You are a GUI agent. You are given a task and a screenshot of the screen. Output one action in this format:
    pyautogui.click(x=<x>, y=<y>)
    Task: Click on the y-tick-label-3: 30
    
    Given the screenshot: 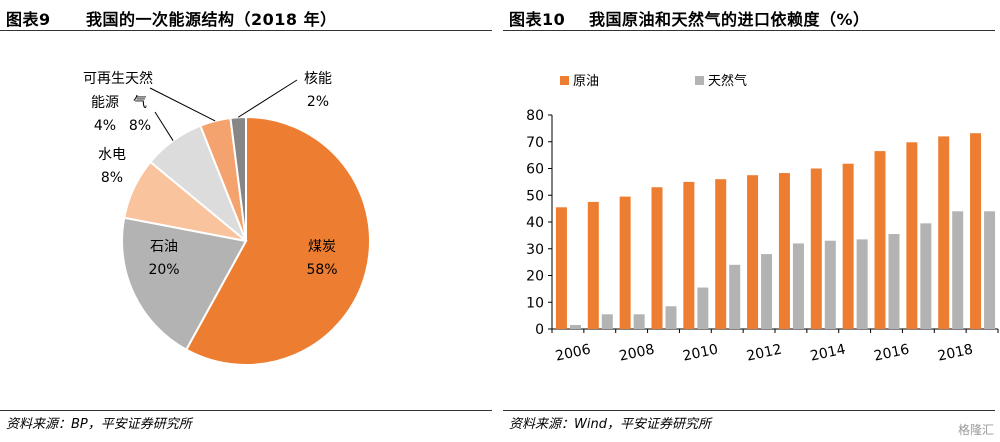 What is the action you would take?
    pyautogui.click(x=535, y=250)
    